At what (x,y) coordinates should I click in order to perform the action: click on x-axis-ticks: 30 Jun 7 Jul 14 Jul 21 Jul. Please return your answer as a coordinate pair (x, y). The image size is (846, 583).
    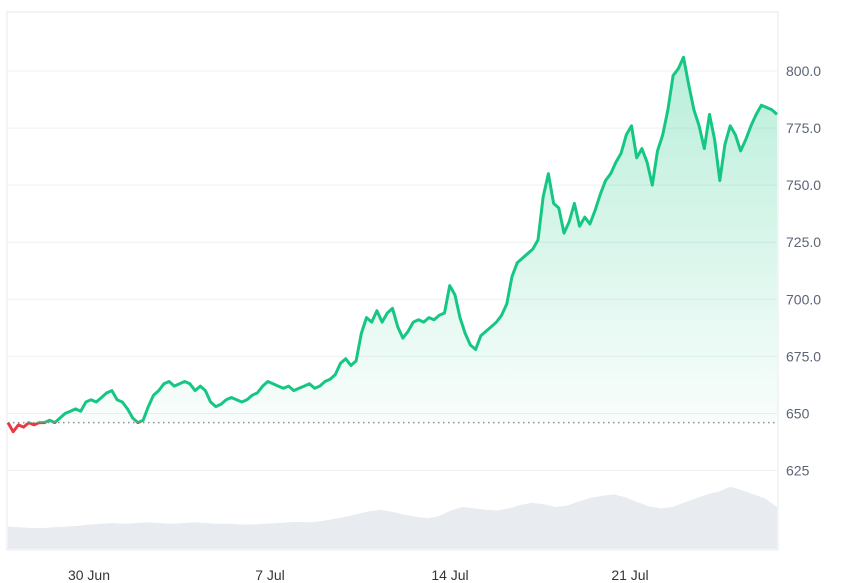
    Looking at the image, I should click on (358, 575).